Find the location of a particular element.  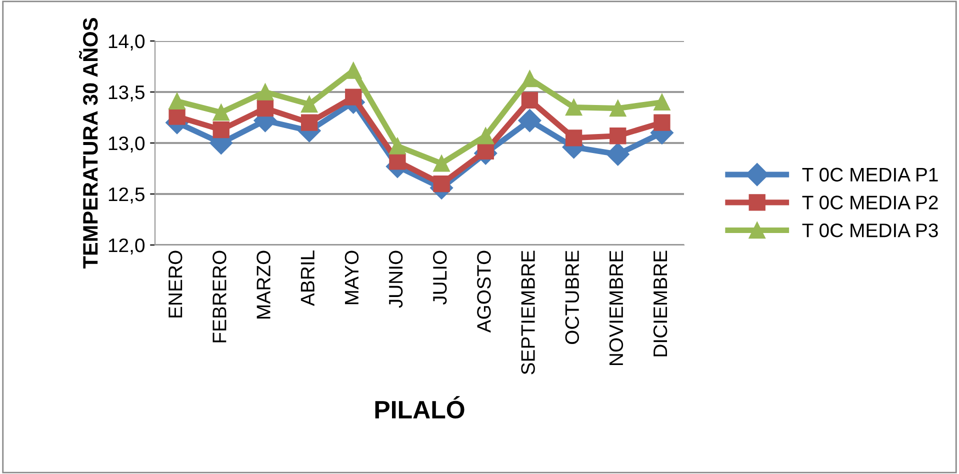

y-tick-label: 13,5 is located at coordinates (126, 93).